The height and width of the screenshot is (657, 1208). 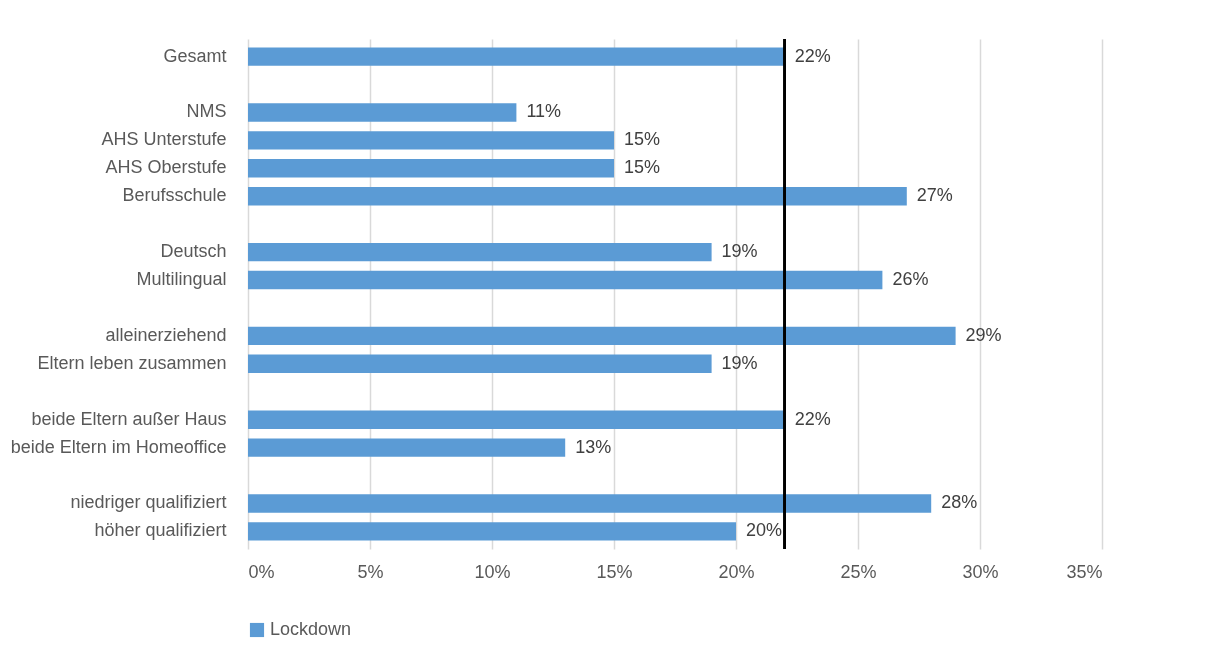 I want to click on data-label: 26%, so click(x=910, y=279).